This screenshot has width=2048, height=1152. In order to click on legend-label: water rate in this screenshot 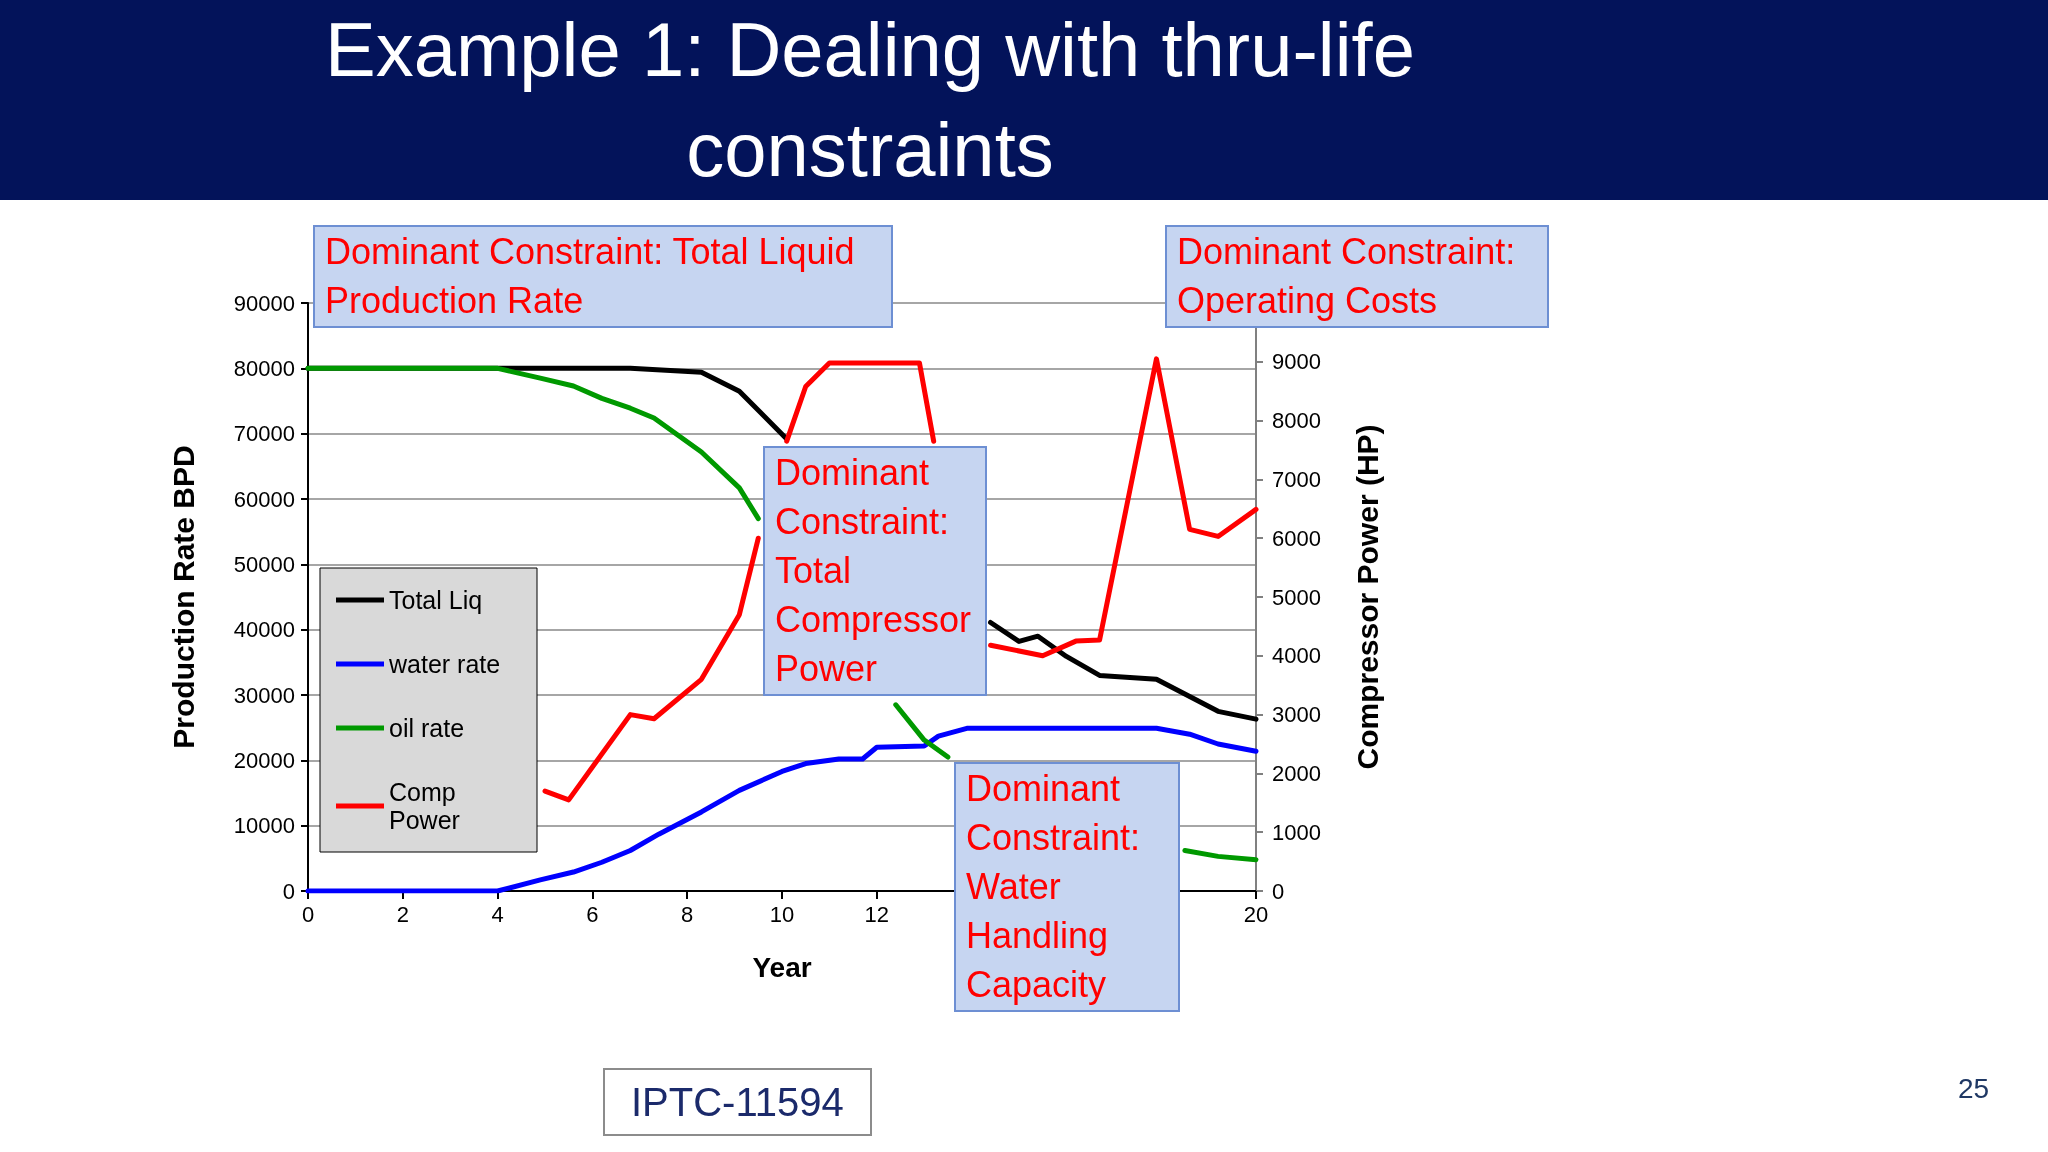, I will do `click(444, 664)`.